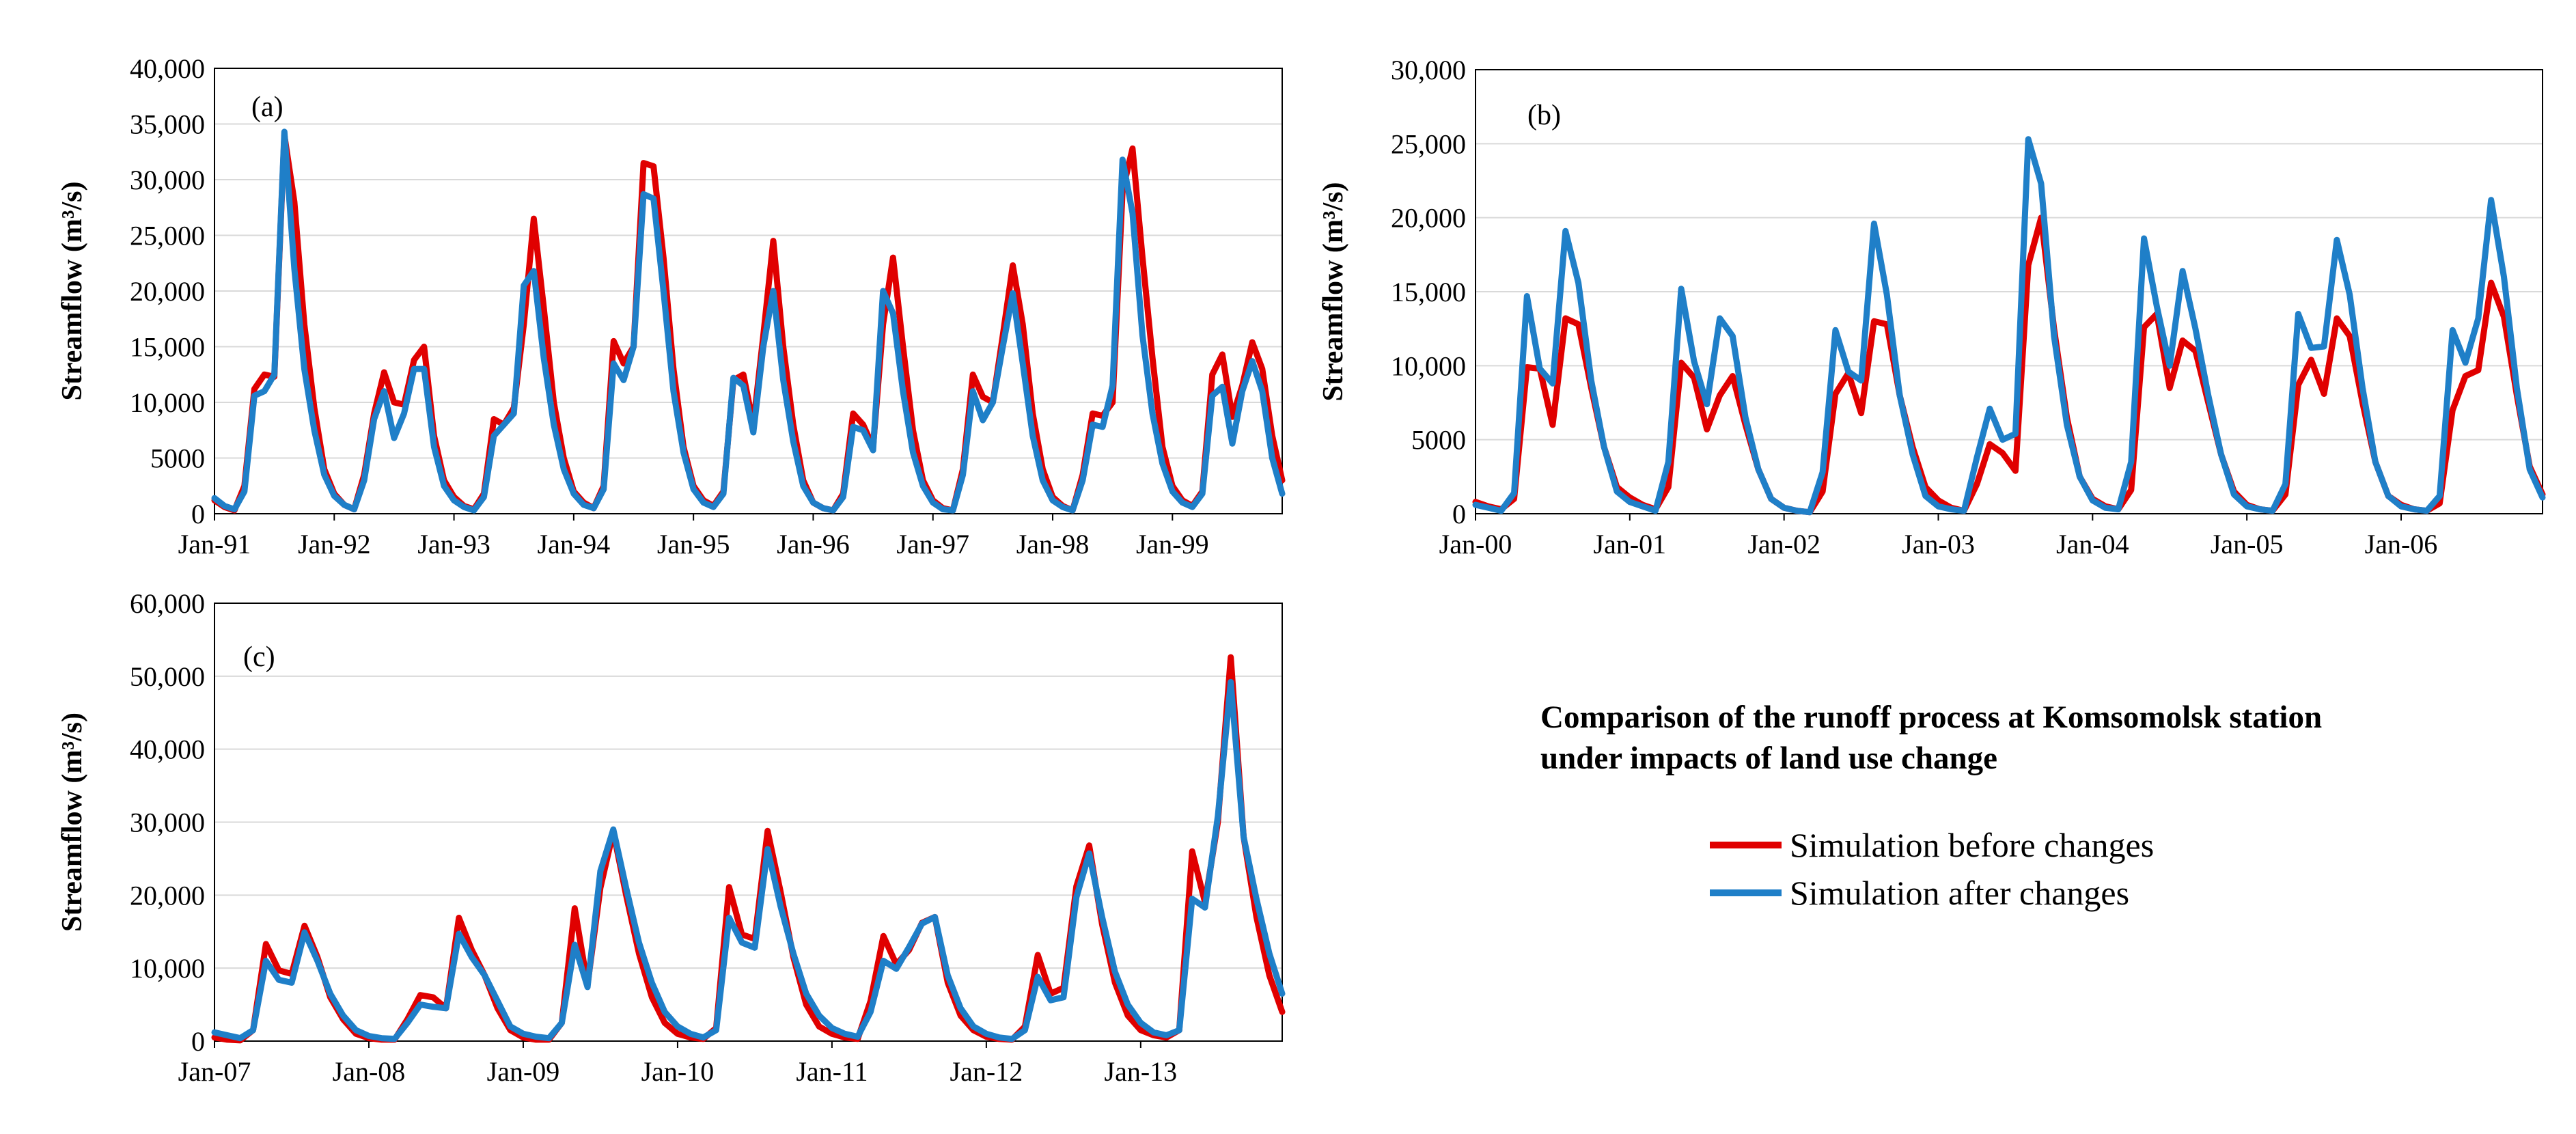 This screenshot has height=1134, width=2576. Describe the element at coordinates (832, 1071) in the screenshot. I see `xtick-label-c-4: Jan-11` at that location.